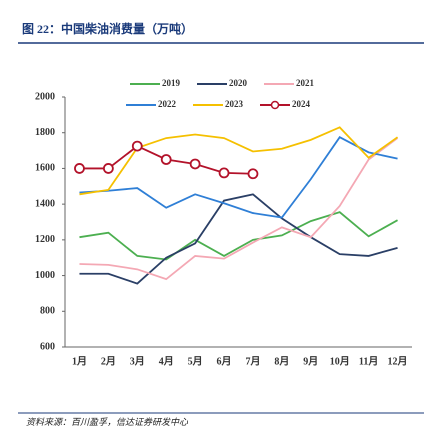 This screenshot has width=438, height=439. Describe the element at coordinates (107, 422) in the screenshot. I see `source: 资料来源：百川盈孚，信达证券研发中心` at that location.